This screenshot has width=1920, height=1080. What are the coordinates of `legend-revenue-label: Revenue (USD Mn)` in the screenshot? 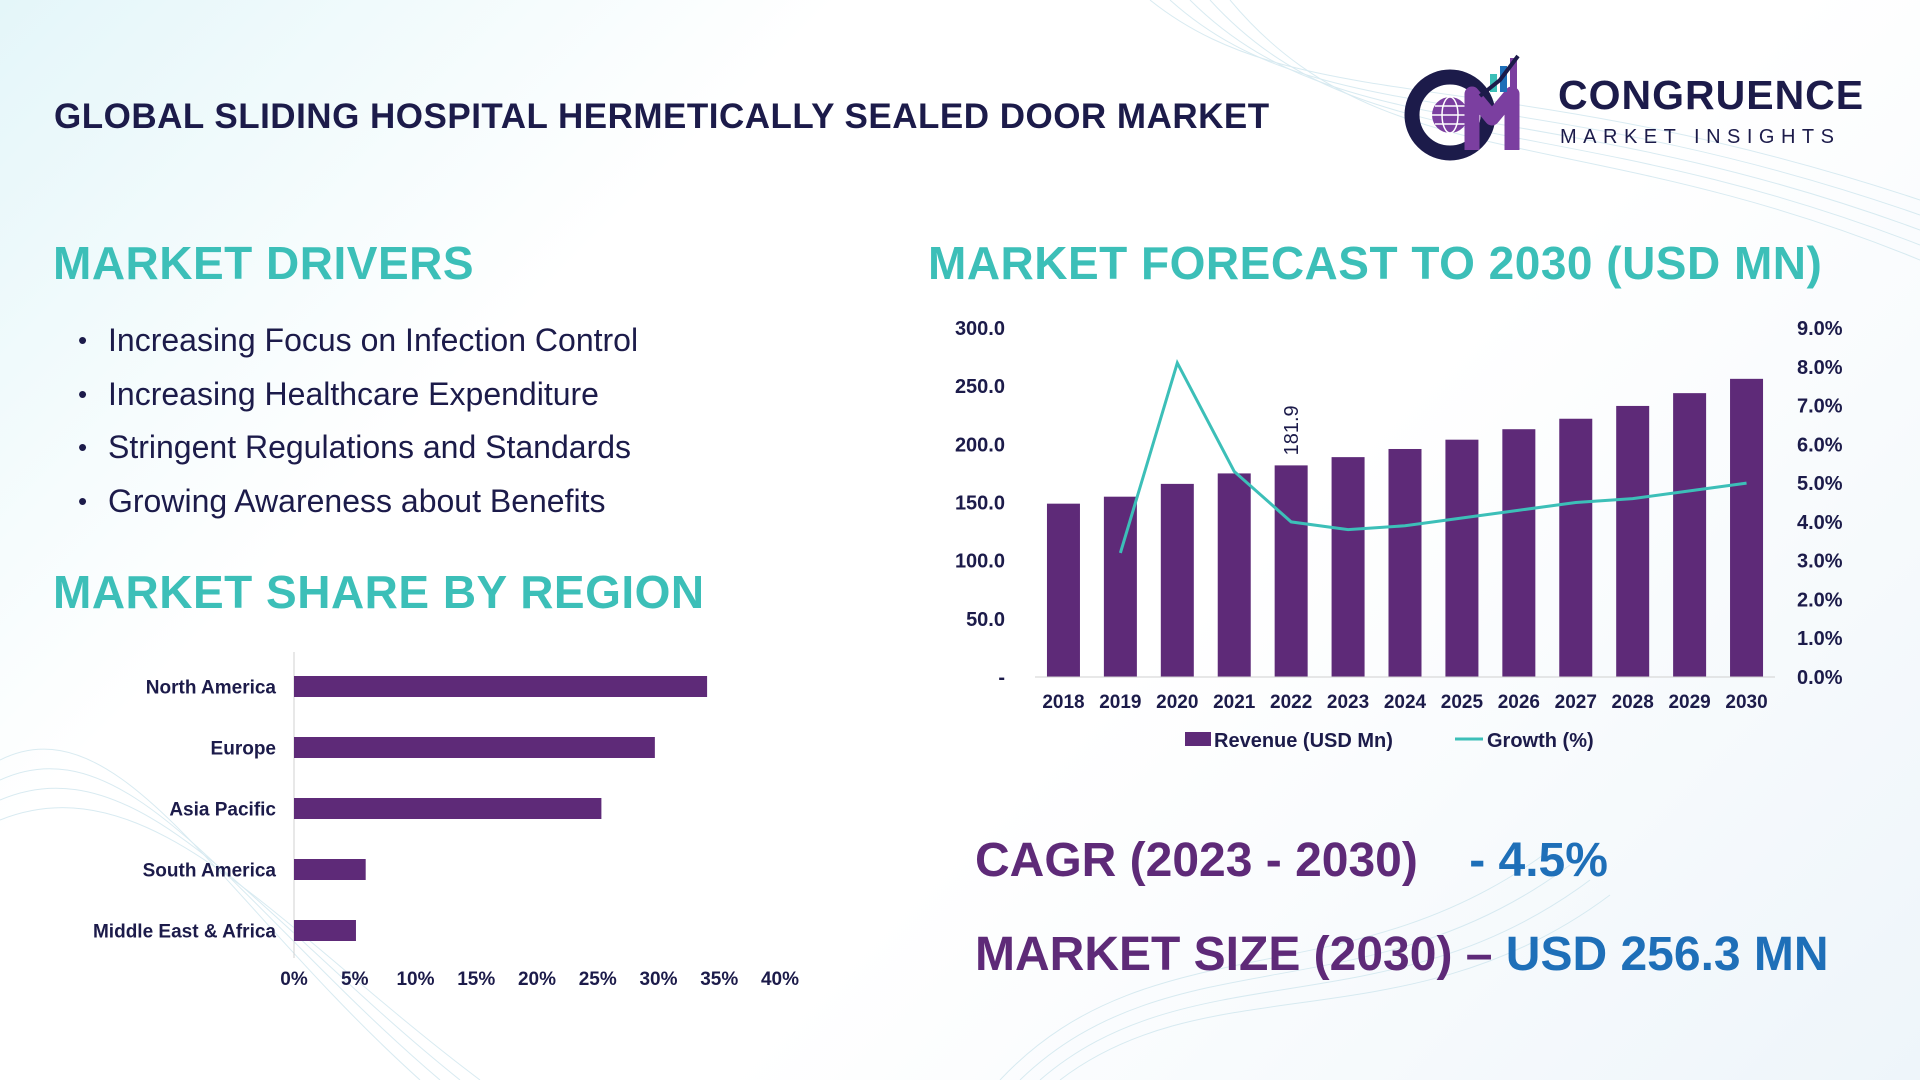 It's located at (1303, 741).